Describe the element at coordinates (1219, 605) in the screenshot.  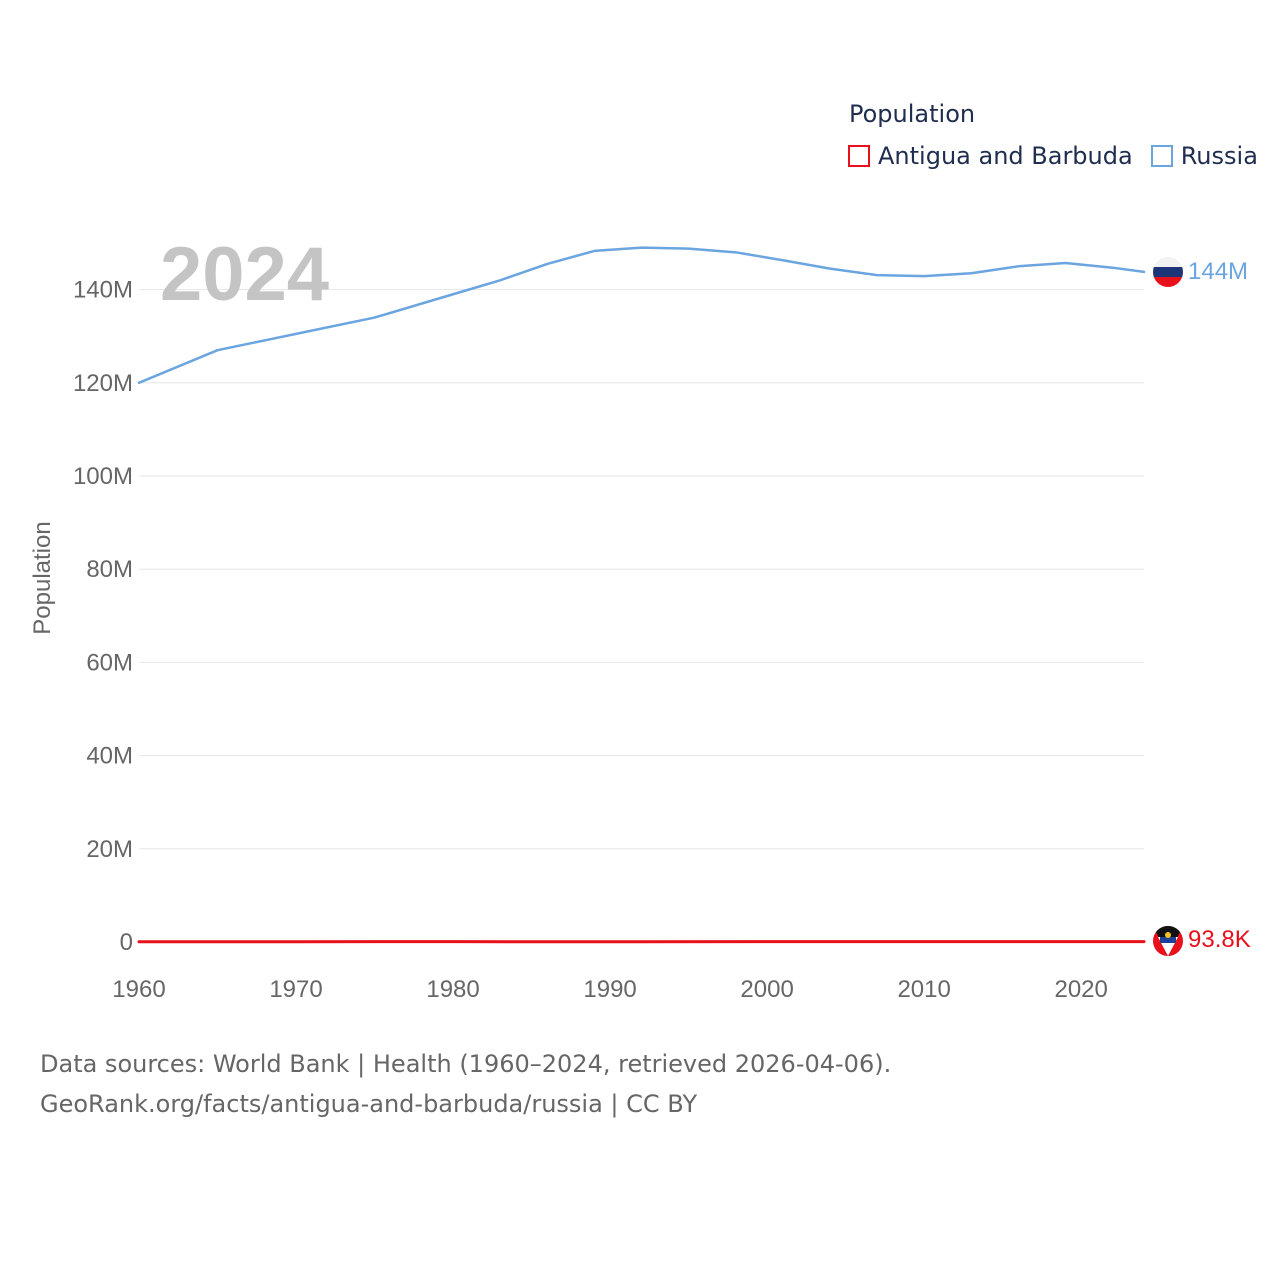
I see `series-end-labels: 144M 93.8K` at that location.